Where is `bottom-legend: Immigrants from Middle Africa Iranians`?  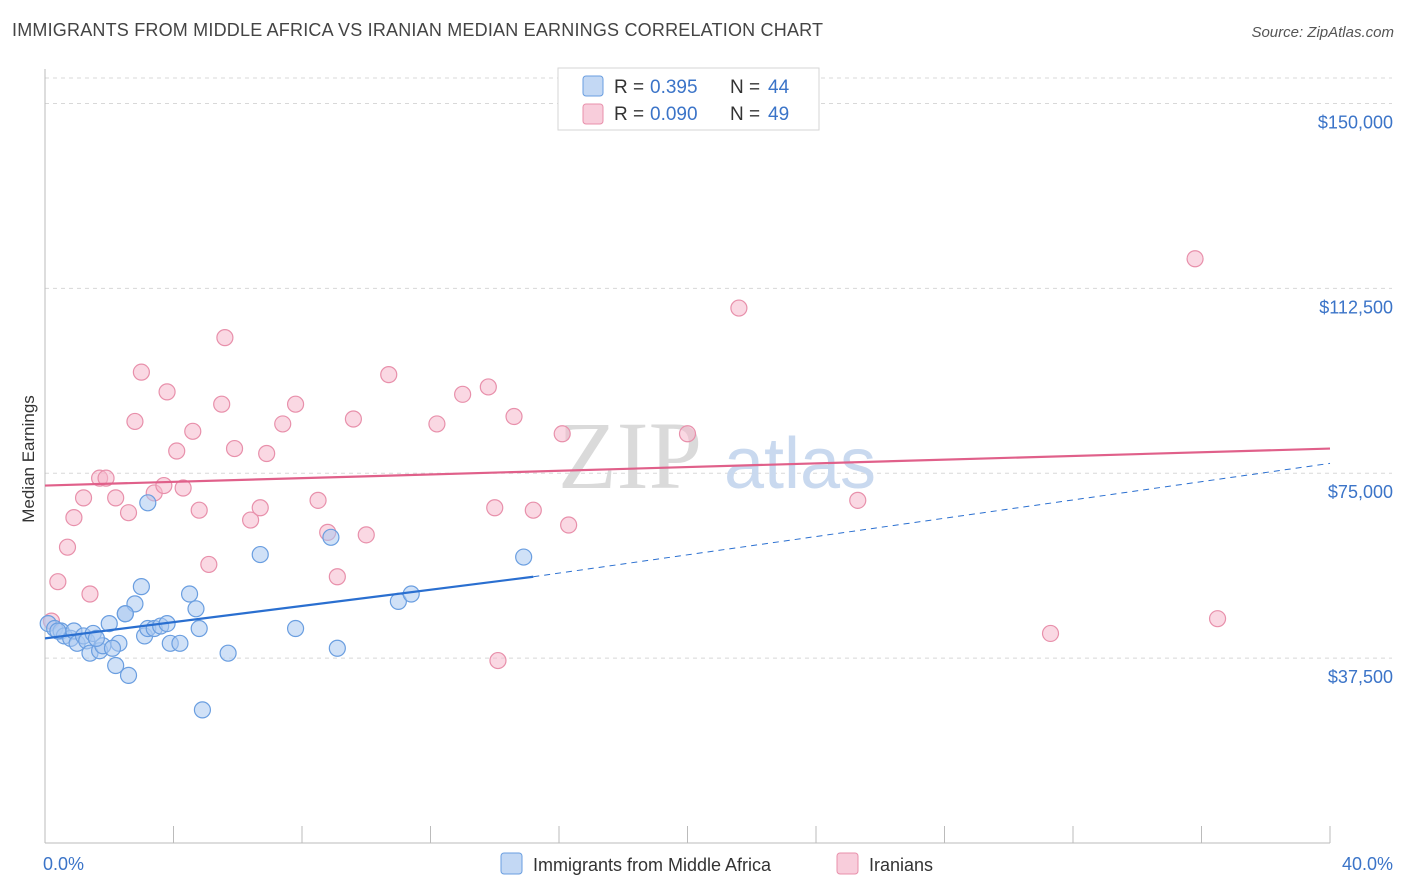 bottom-legend: Immigrants from Middle Africa Iranians is located at coordinates (716, 863).